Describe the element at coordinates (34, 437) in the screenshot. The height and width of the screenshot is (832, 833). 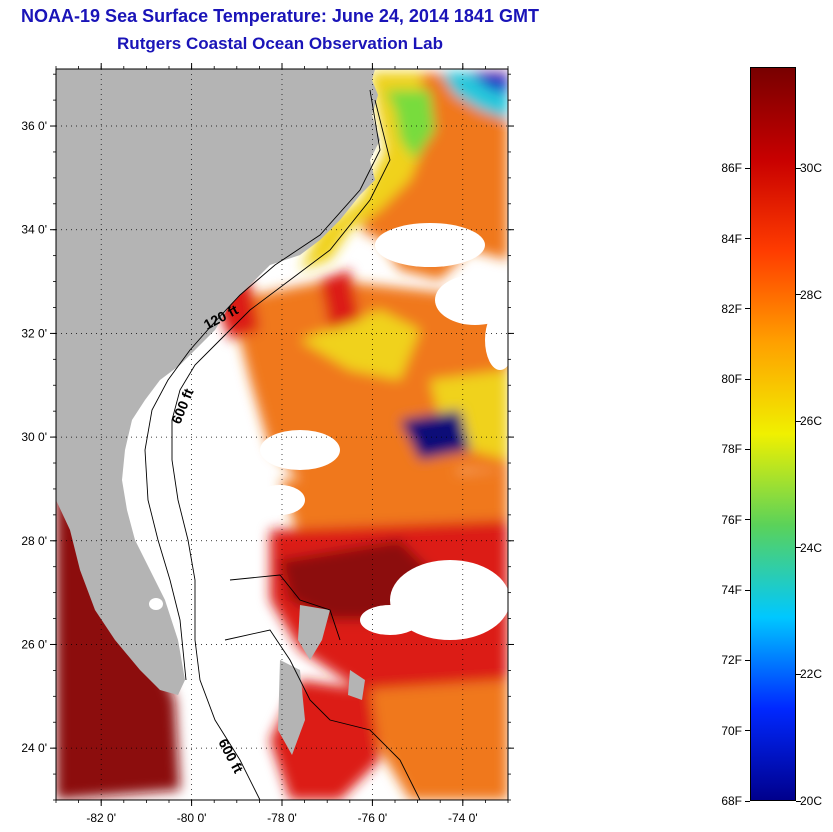
I see `lat-tick-label: 30 0'` at that location.